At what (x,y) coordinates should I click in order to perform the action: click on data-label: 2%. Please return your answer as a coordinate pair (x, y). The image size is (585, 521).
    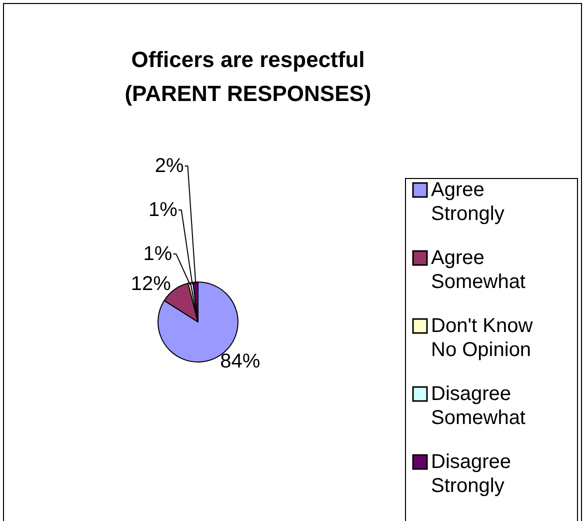
    Looking at the image, I should click on (169, 166).